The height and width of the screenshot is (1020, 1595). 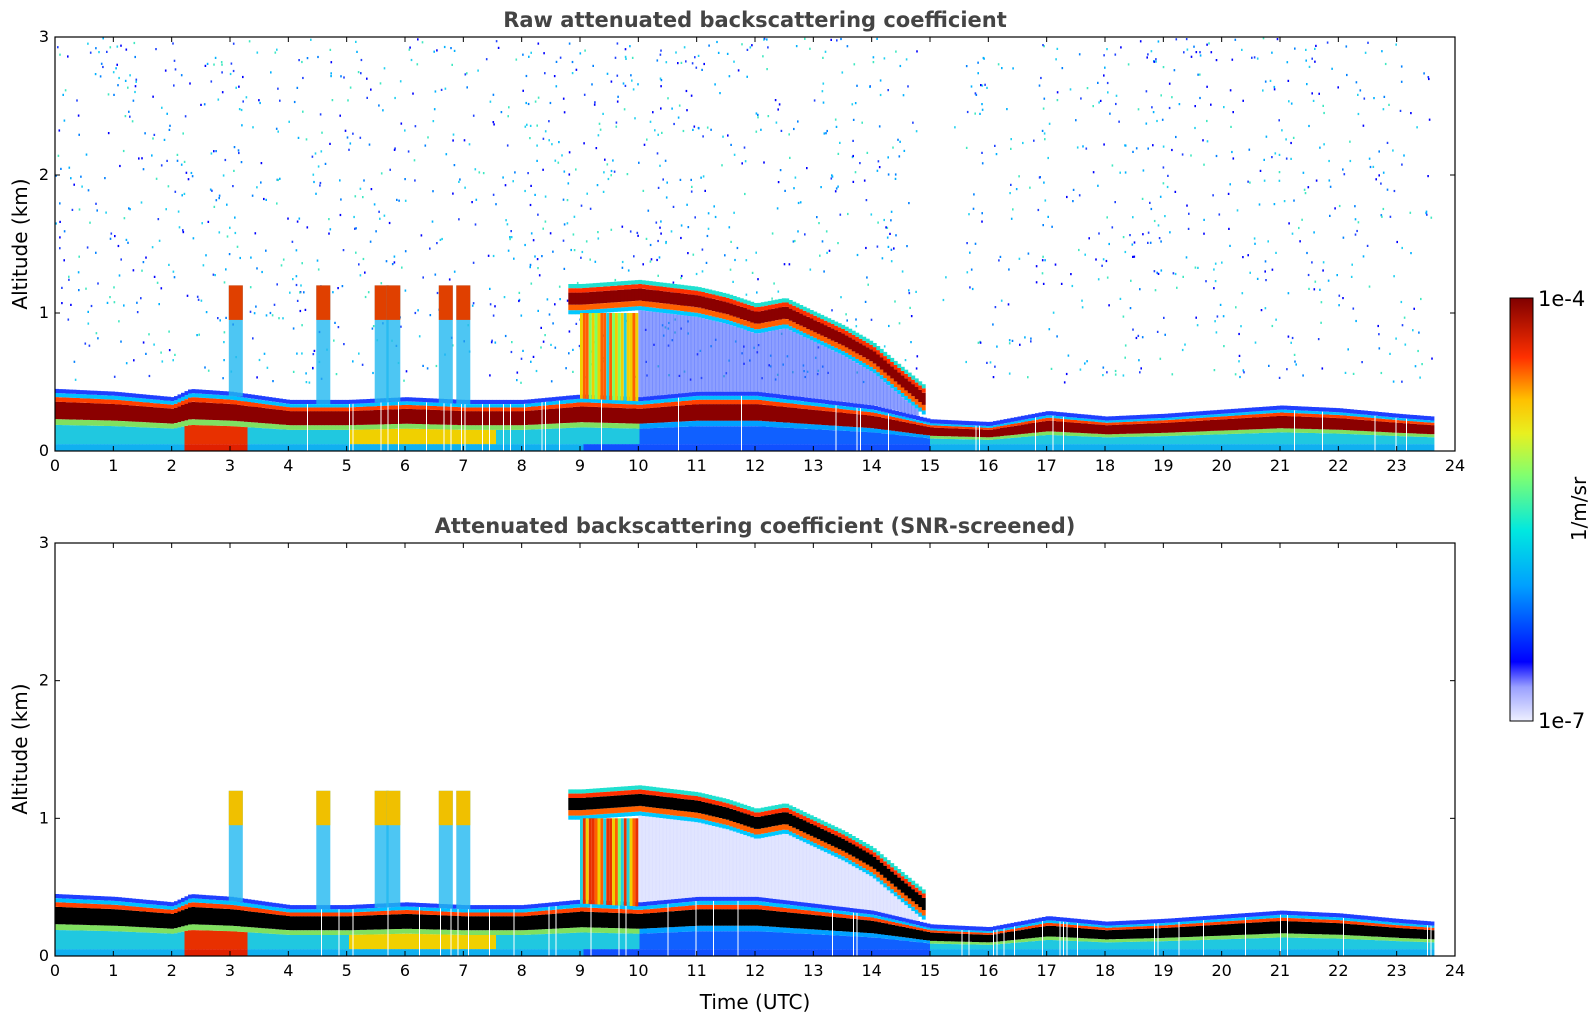 What do you see at coordinates (668, 354) in the screenshot?
I see `virga-cell` at bounding box center [668, 354].